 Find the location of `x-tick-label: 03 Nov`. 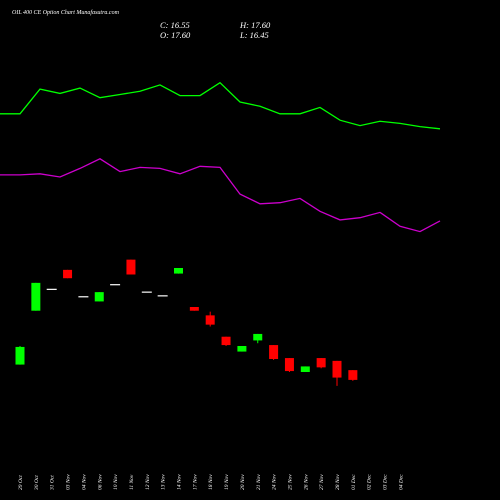

x-tick-label: 03 Nov is located at coordinates (69, 482).